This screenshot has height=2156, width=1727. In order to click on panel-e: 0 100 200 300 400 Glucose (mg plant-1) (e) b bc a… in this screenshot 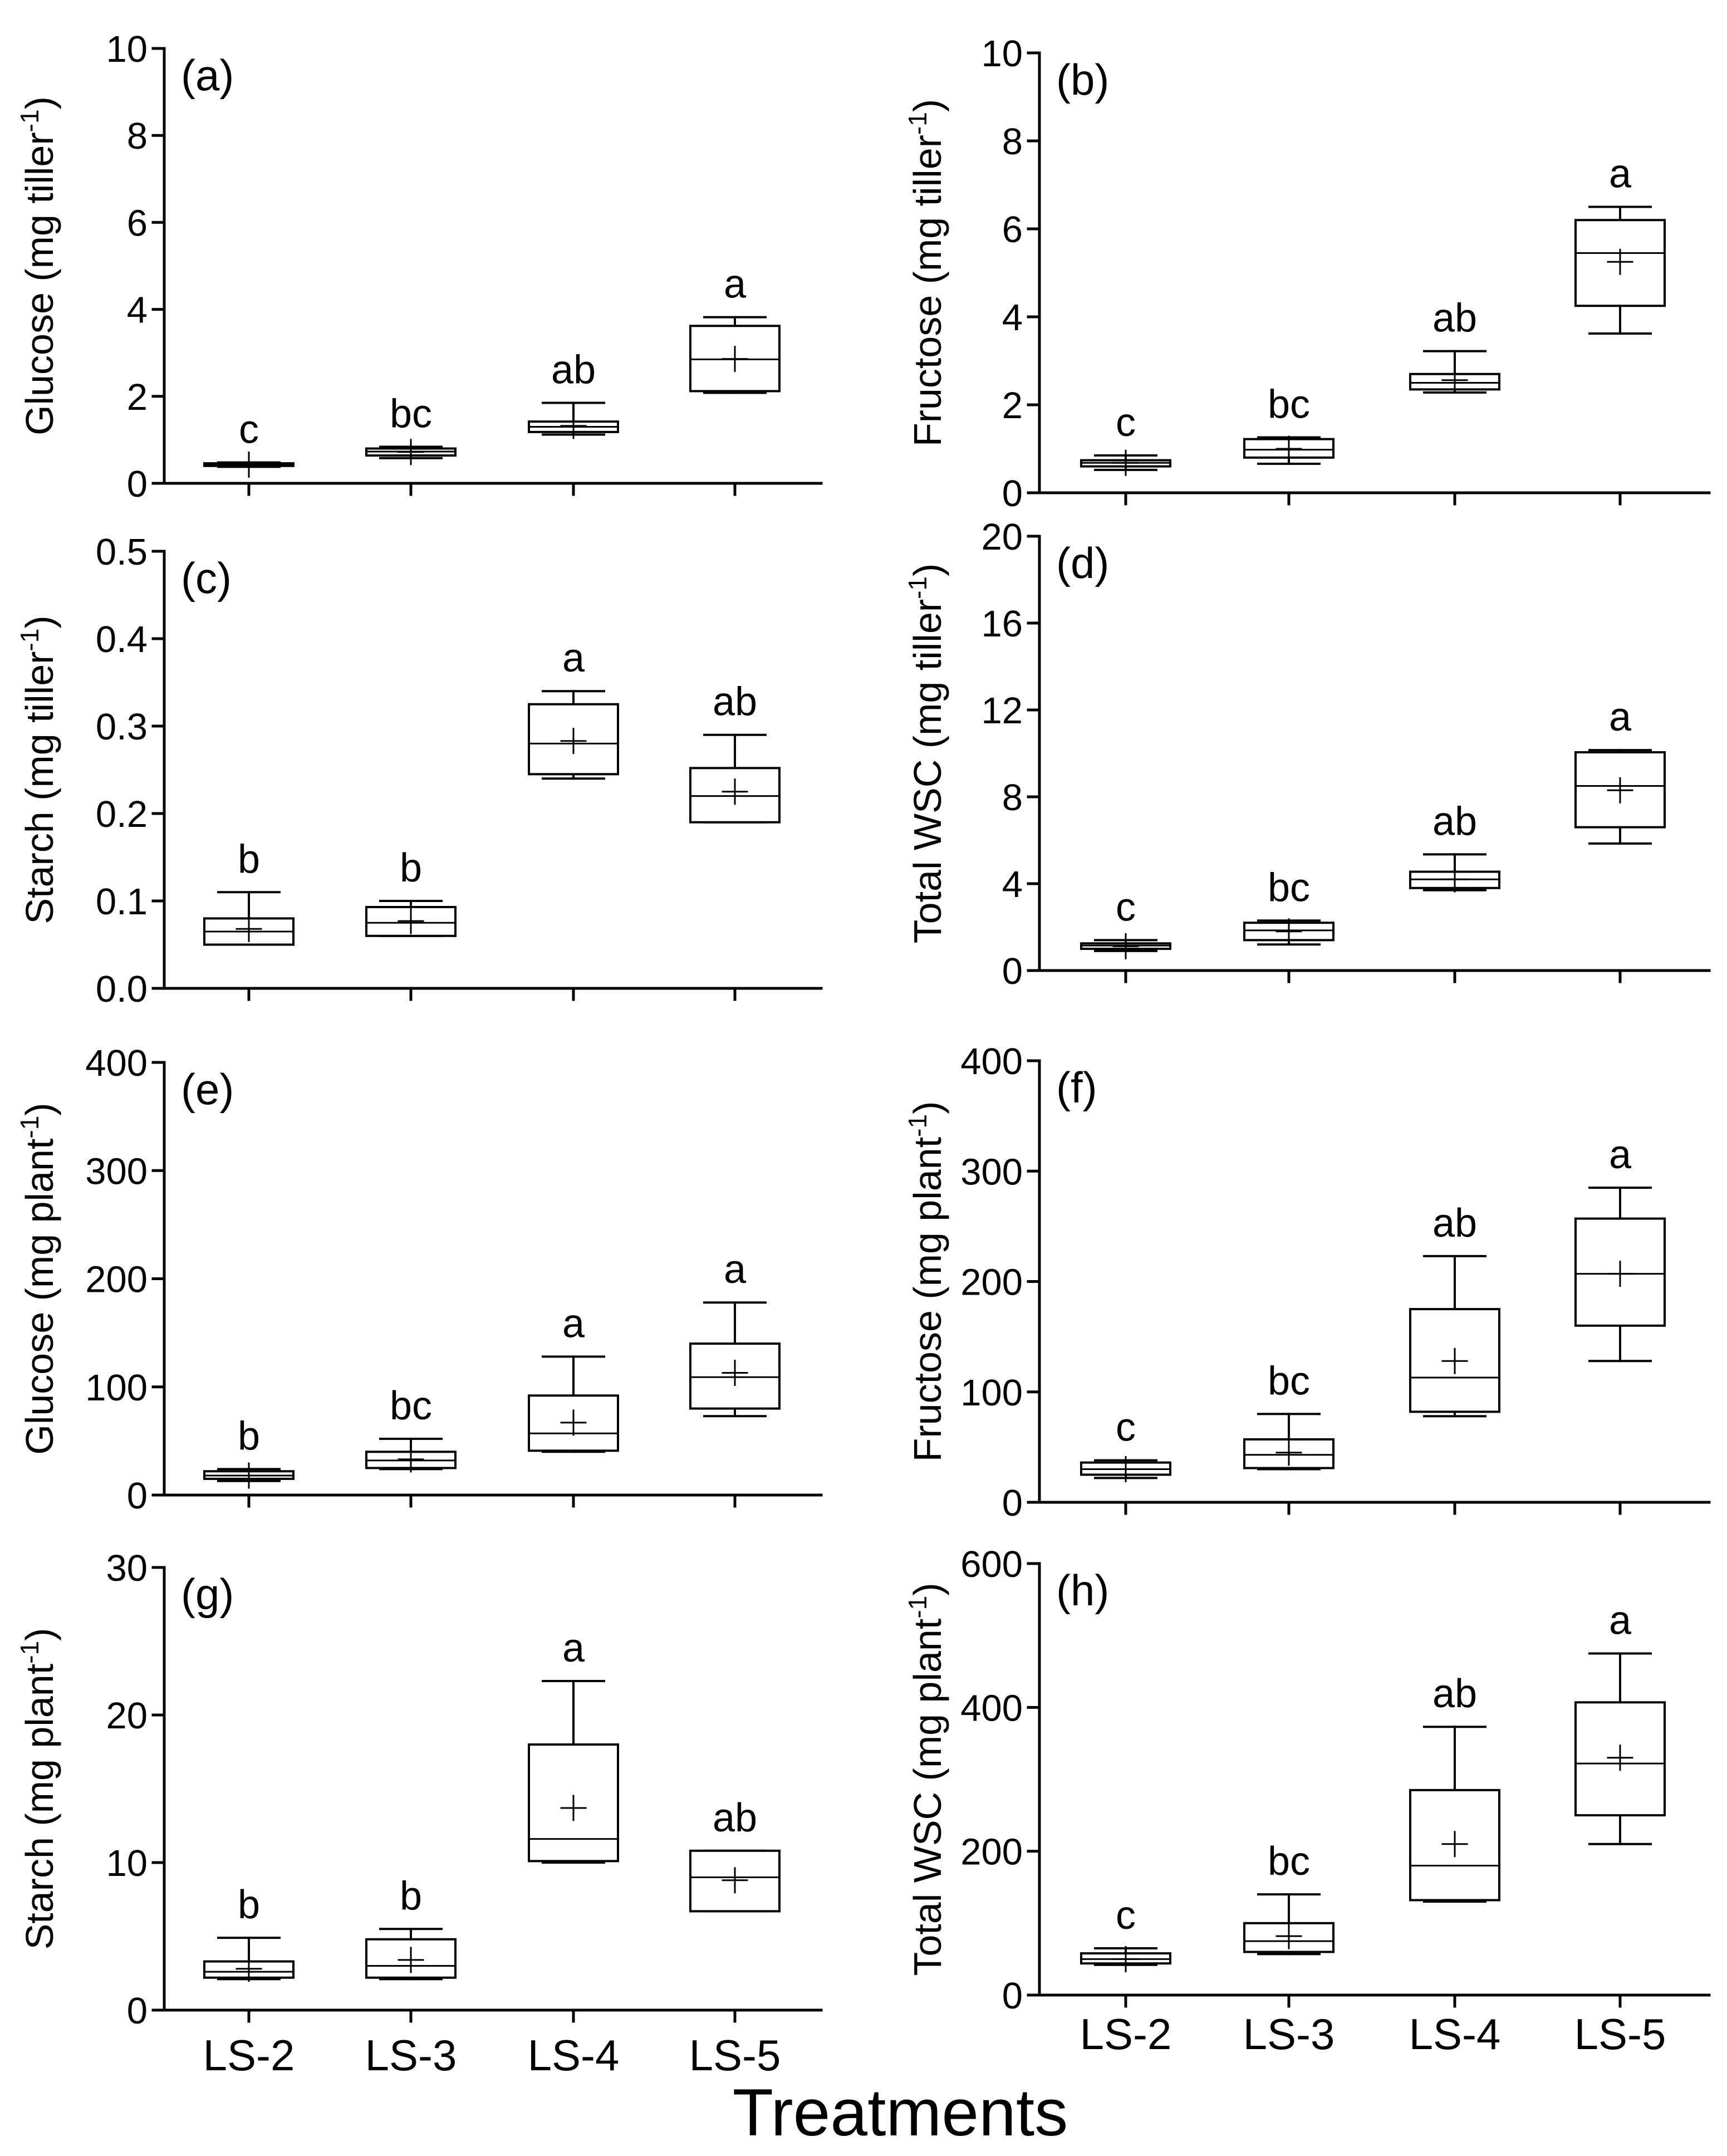, I will do `click(419, 1279)`.